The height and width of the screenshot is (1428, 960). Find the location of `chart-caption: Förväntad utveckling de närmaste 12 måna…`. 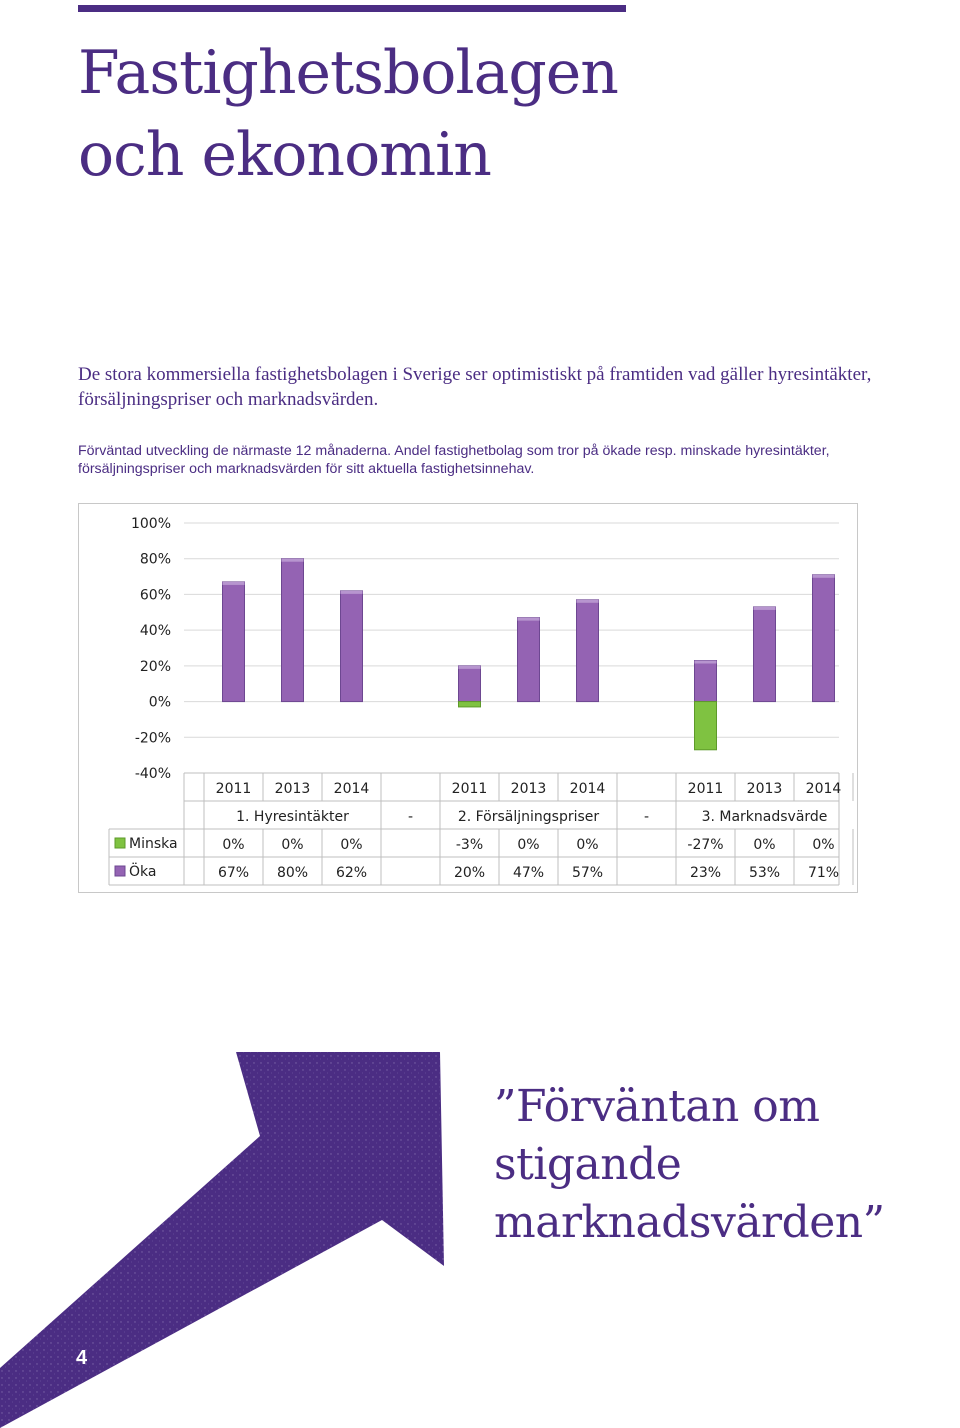

chart-caption: Förväntad utveckling de närmaste 12 måna… is located at coordinates (518, 460).